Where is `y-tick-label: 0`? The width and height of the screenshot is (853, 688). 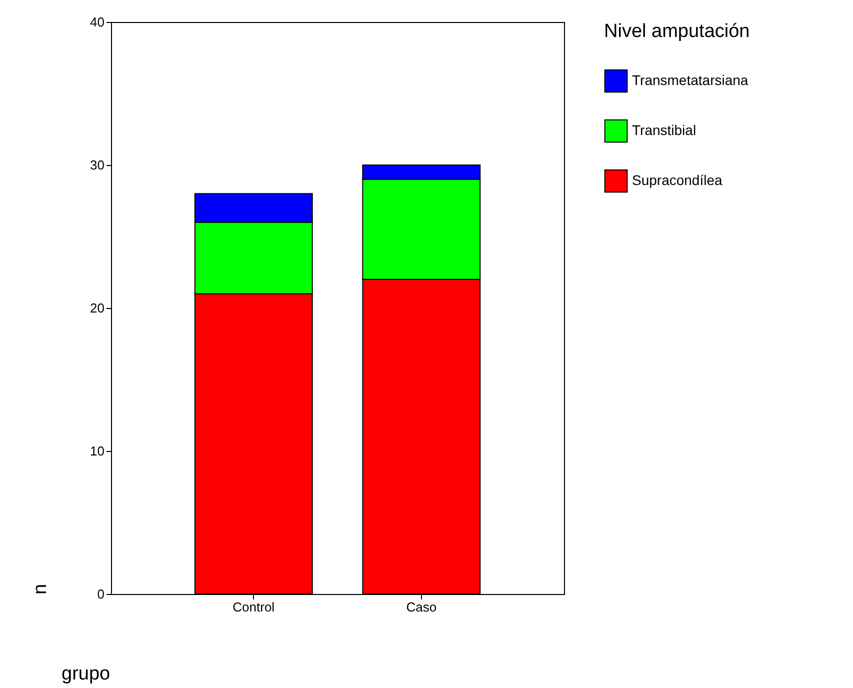 y-tick-label: 0 is located at coordinates (100, 594).